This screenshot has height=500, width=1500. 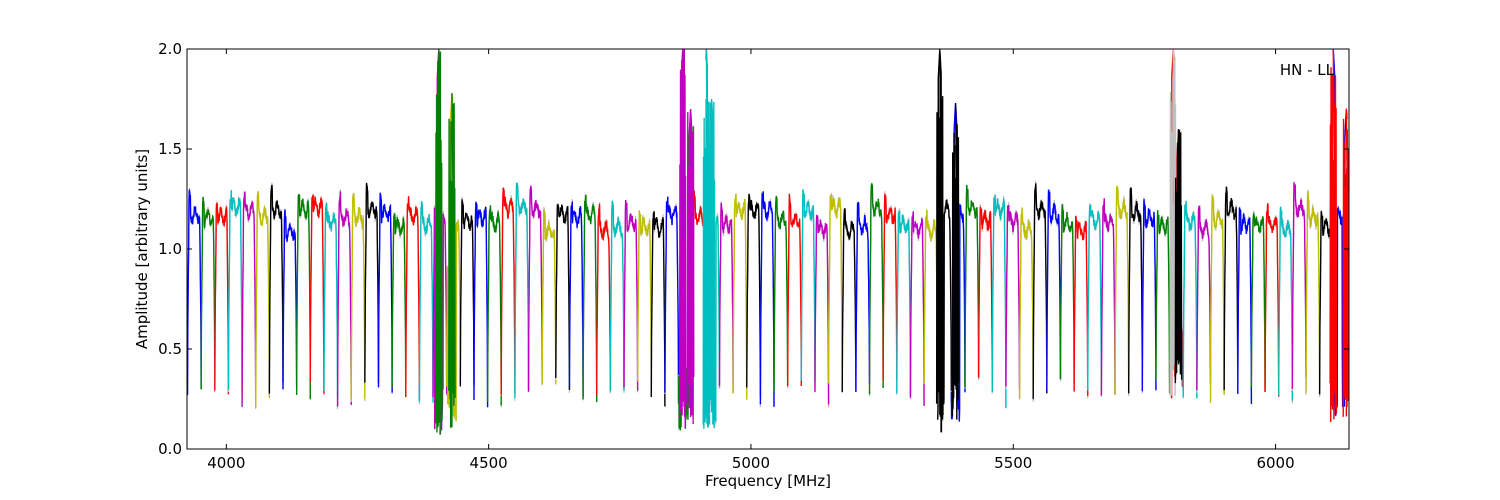 I want to click on x-tick-label: 6000, so click(x=1275, y=463).